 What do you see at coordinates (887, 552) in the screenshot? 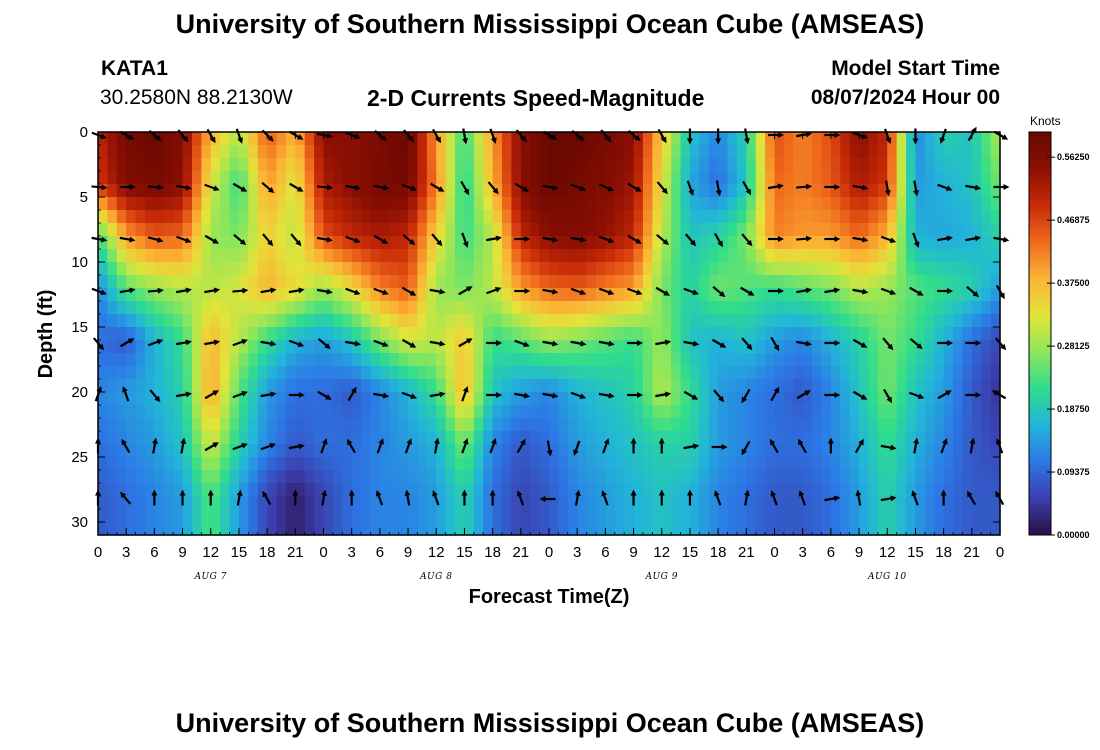
I see `x-tick-label: 12` at bounding box center [887, 552].